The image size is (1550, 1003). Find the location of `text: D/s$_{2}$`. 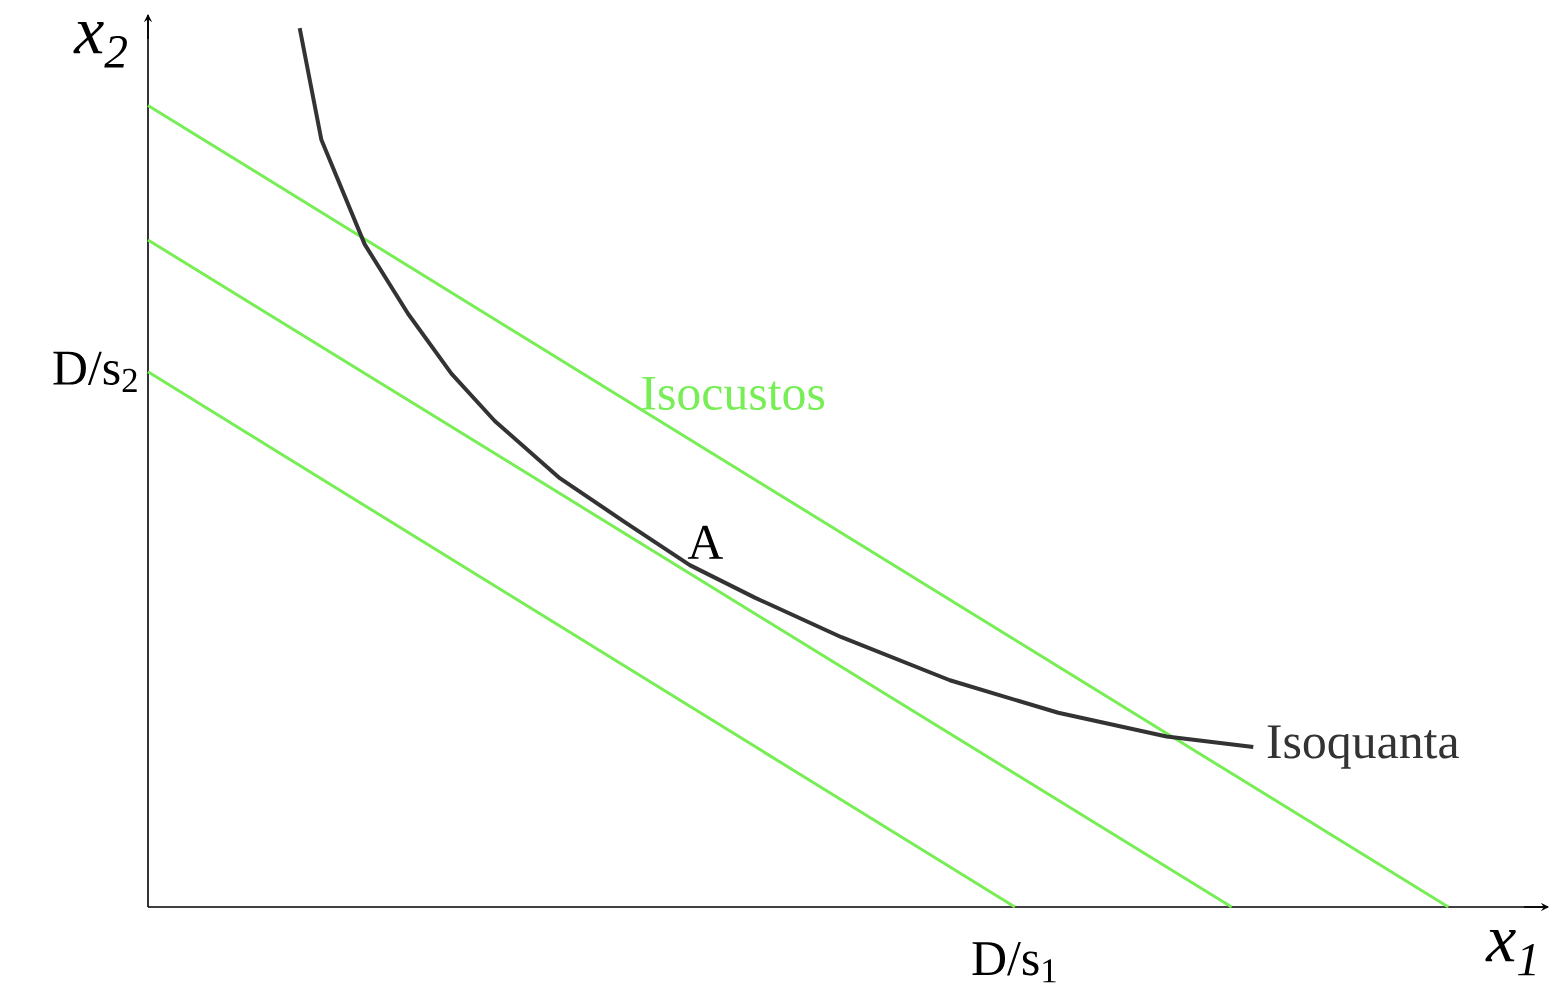

text: D/s$_{2}$ is located at coordinates (95, 371).